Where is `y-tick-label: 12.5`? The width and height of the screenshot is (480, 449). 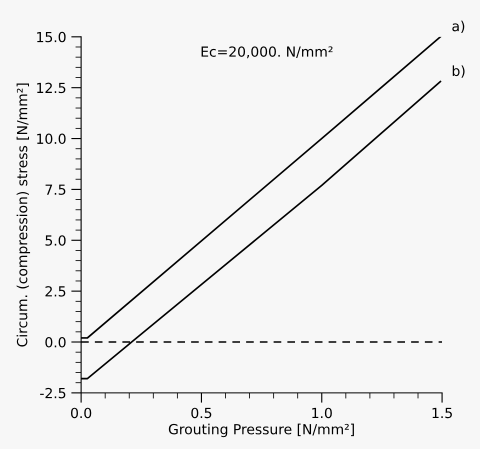 y-tick-label: 12.5 is located at coordinates (51, 88).